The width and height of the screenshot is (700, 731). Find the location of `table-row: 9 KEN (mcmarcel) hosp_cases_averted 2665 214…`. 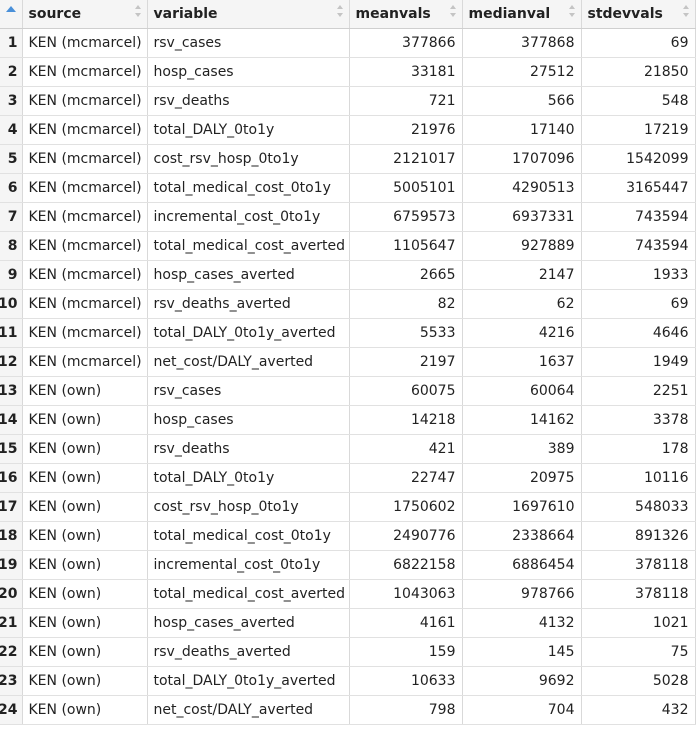

table-row: 9 KEN (mcmarcel) hosp_cases_averted 2665 214… is located at coordinates (348, 275).